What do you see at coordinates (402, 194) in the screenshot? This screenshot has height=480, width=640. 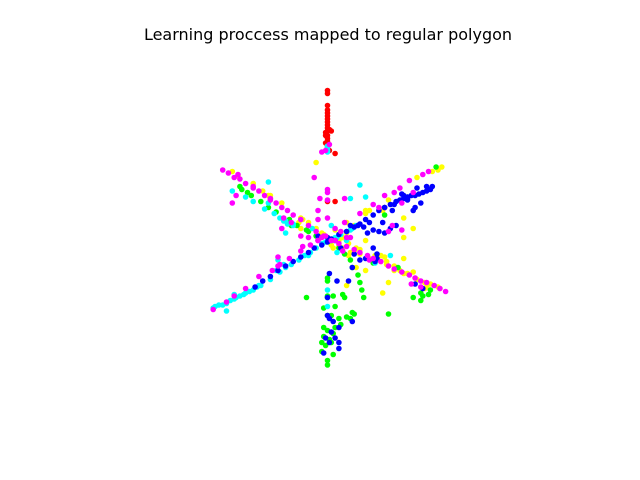 I see `scatter-point-s4-p72` at bounding box center [402, 194].